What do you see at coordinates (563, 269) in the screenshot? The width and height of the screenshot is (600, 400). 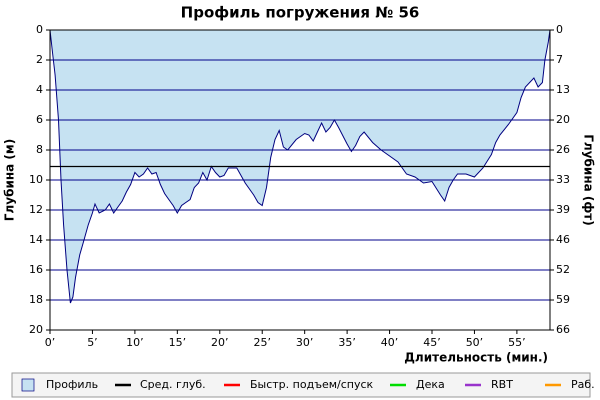 I see `y2-tick-label: 52` at bounding box center [563, 269].